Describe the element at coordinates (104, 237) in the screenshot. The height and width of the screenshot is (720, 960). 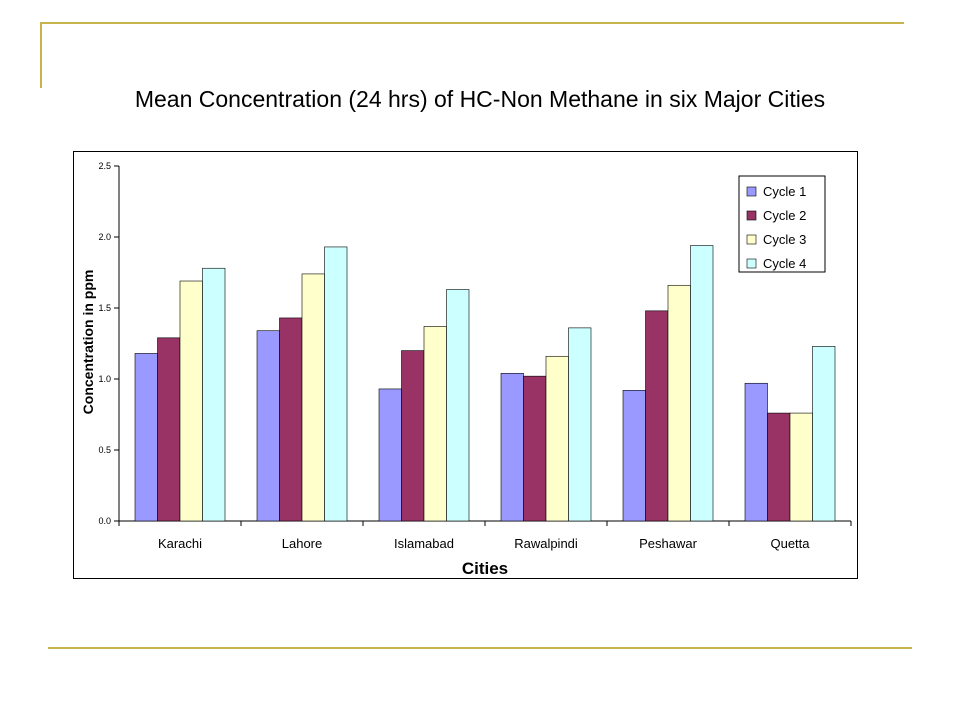
I see `y-tick-label: 2.0` at that location.